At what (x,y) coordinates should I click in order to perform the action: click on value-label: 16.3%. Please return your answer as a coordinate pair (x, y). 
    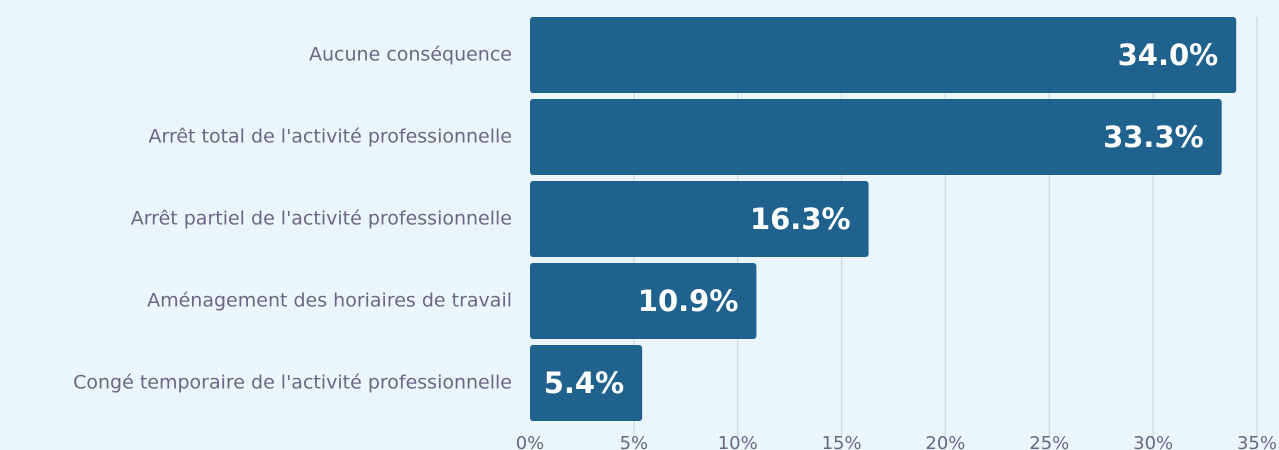
    Looking at the image, I should click on (800, 219).